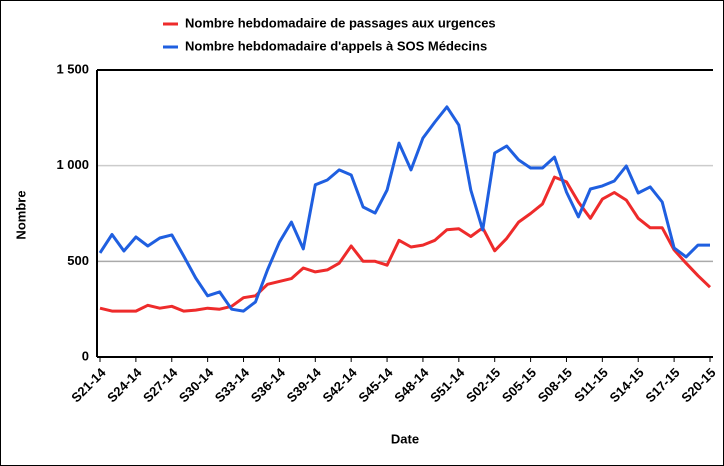 The height and width of the screenshot is (466, 724). I want to click on y-tick-label: 500, so click(78, 260).